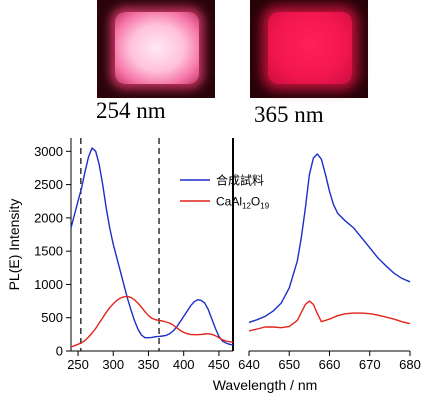 This screenshot has width=431, height=401. What do you see at coordinates (370, 364) in the screenshot?
I see `emission-x-tick-label: 670` at bounding box center [370, 364].